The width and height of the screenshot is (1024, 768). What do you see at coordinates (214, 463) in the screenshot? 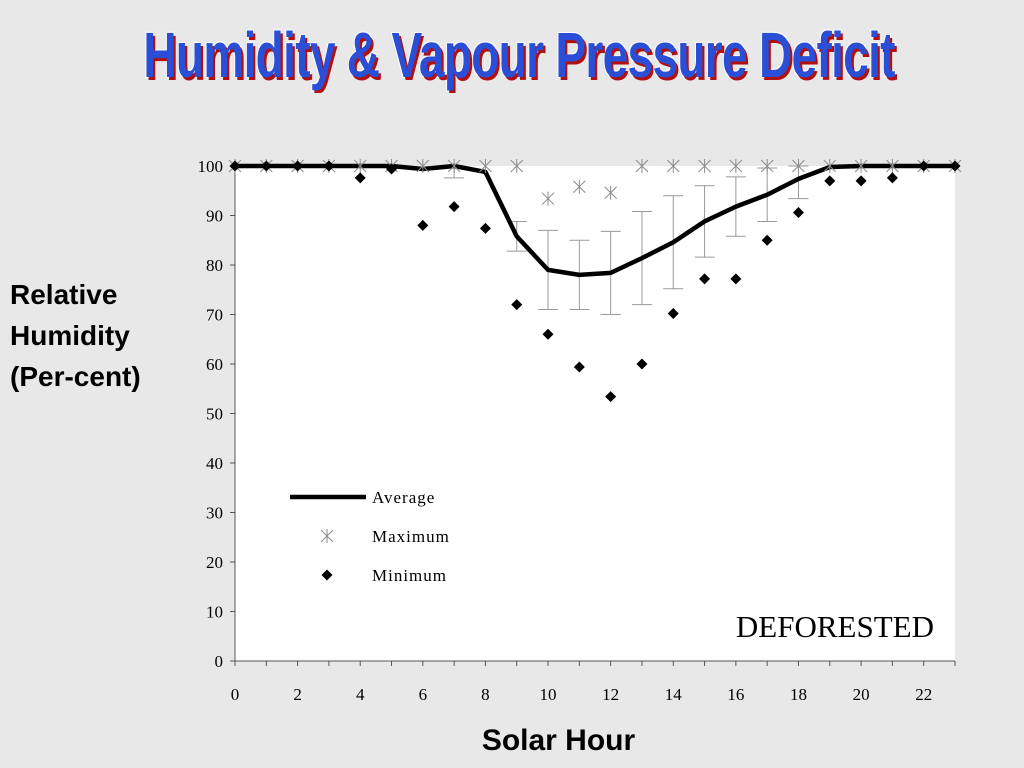
I see `y-tick-label: 40` at bounding box center [214, 463].